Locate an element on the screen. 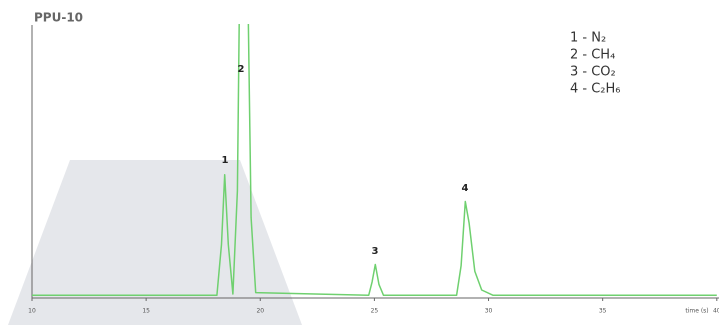 The width and height of the screenshot is (719, 325). peak-label: 3 is located at coordinates (375, 251).